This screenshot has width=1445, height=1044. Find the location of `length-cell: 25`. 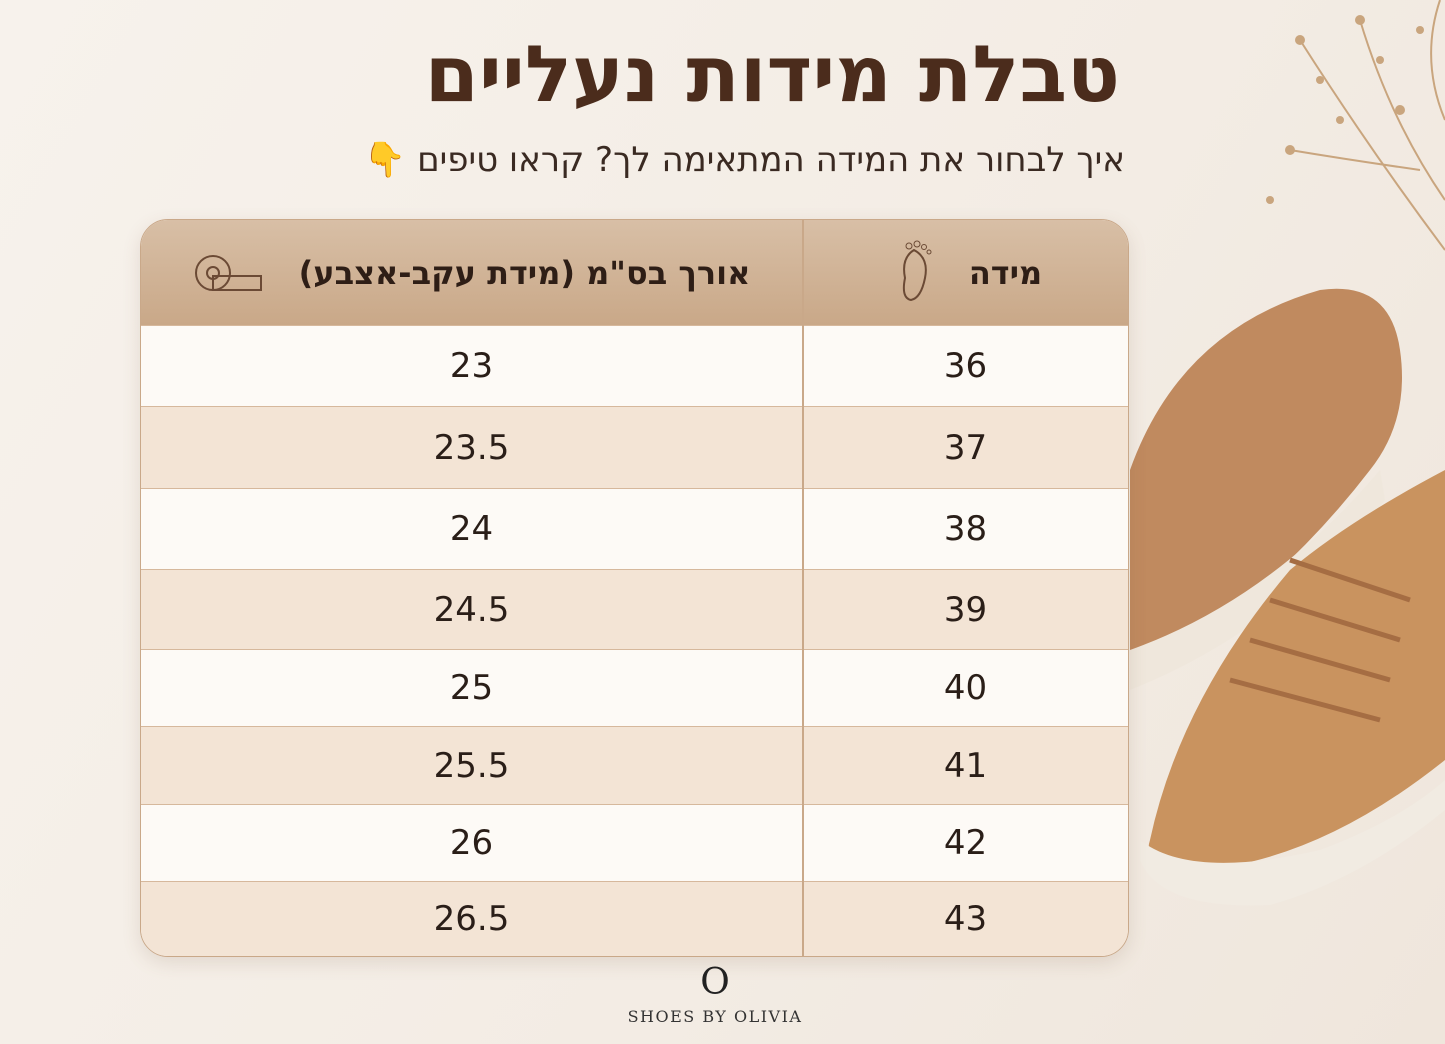

length-cell: 25 is located at coordinates (471, 687).